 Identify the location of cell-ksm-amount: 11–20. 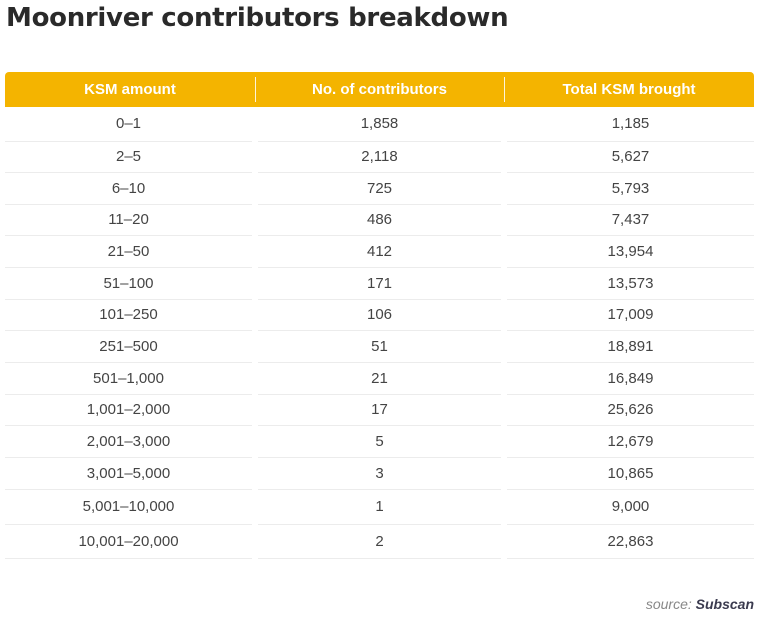
(130, 220).